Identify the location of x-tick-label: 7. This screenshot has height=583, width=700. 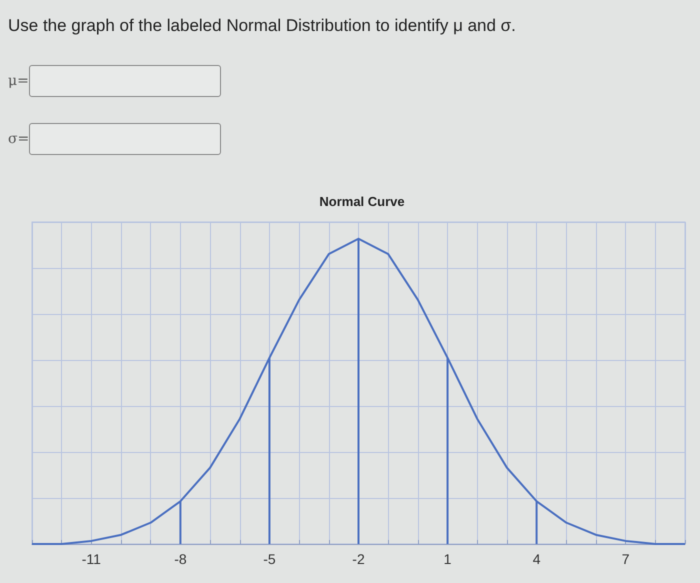
(626, 559).